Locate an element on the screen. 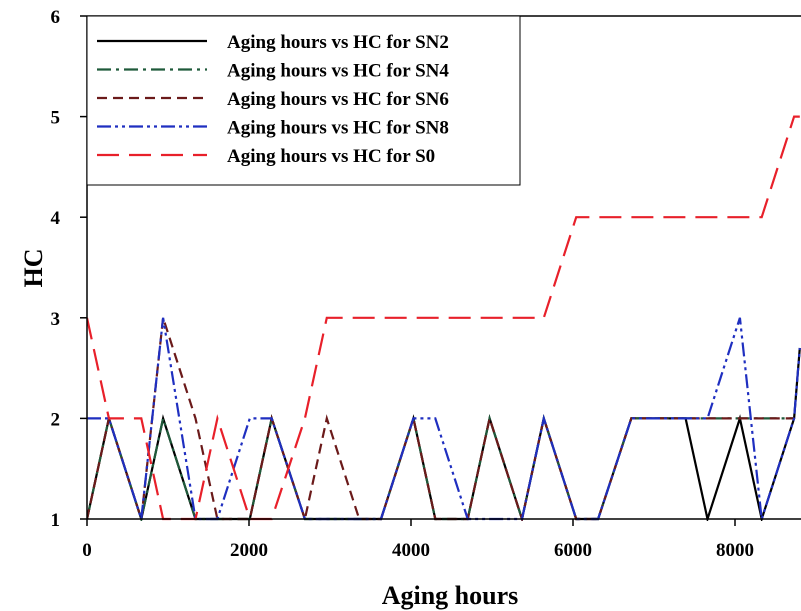 The image size is (801, 611). x-tick-label: 6000 is located at coordinates (573, 550).